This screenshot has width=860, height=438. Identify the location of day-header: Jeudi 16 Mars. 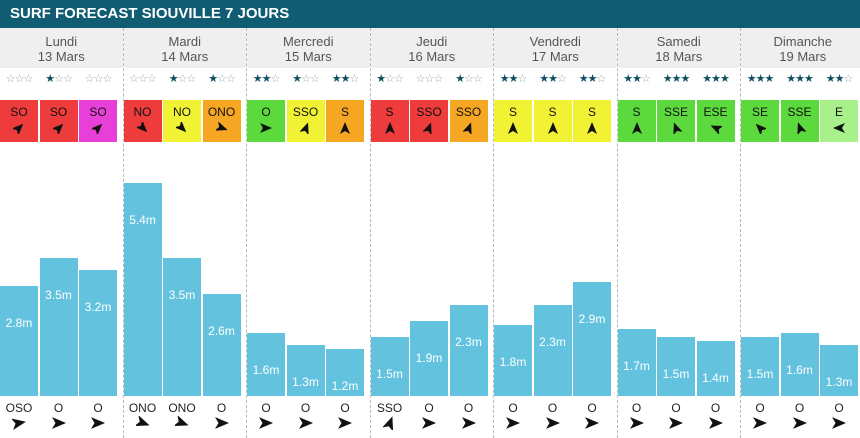
(431, 48).